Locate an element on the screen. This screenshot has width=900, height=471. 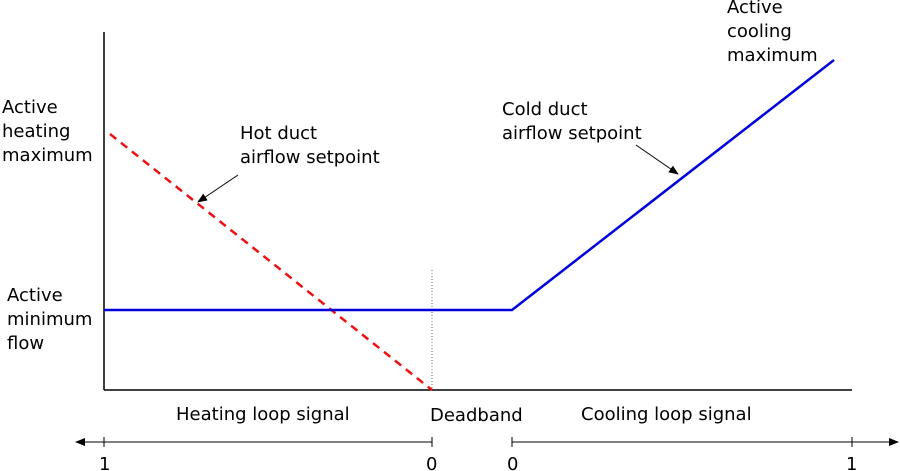
active-minimum-flow-line-2: minimum is located at coordinates (49, 319).